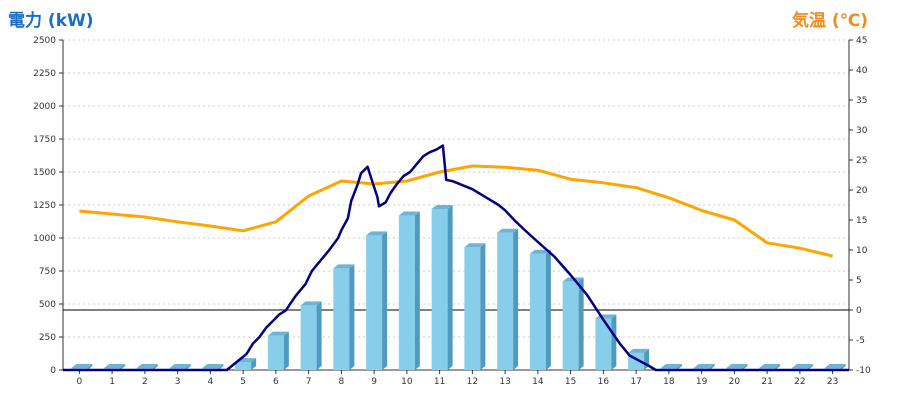  What do you see at coordinates (44, 239) in the screenshot?
I see `left-tick-label: 1000` at bounding box center [44, 239].